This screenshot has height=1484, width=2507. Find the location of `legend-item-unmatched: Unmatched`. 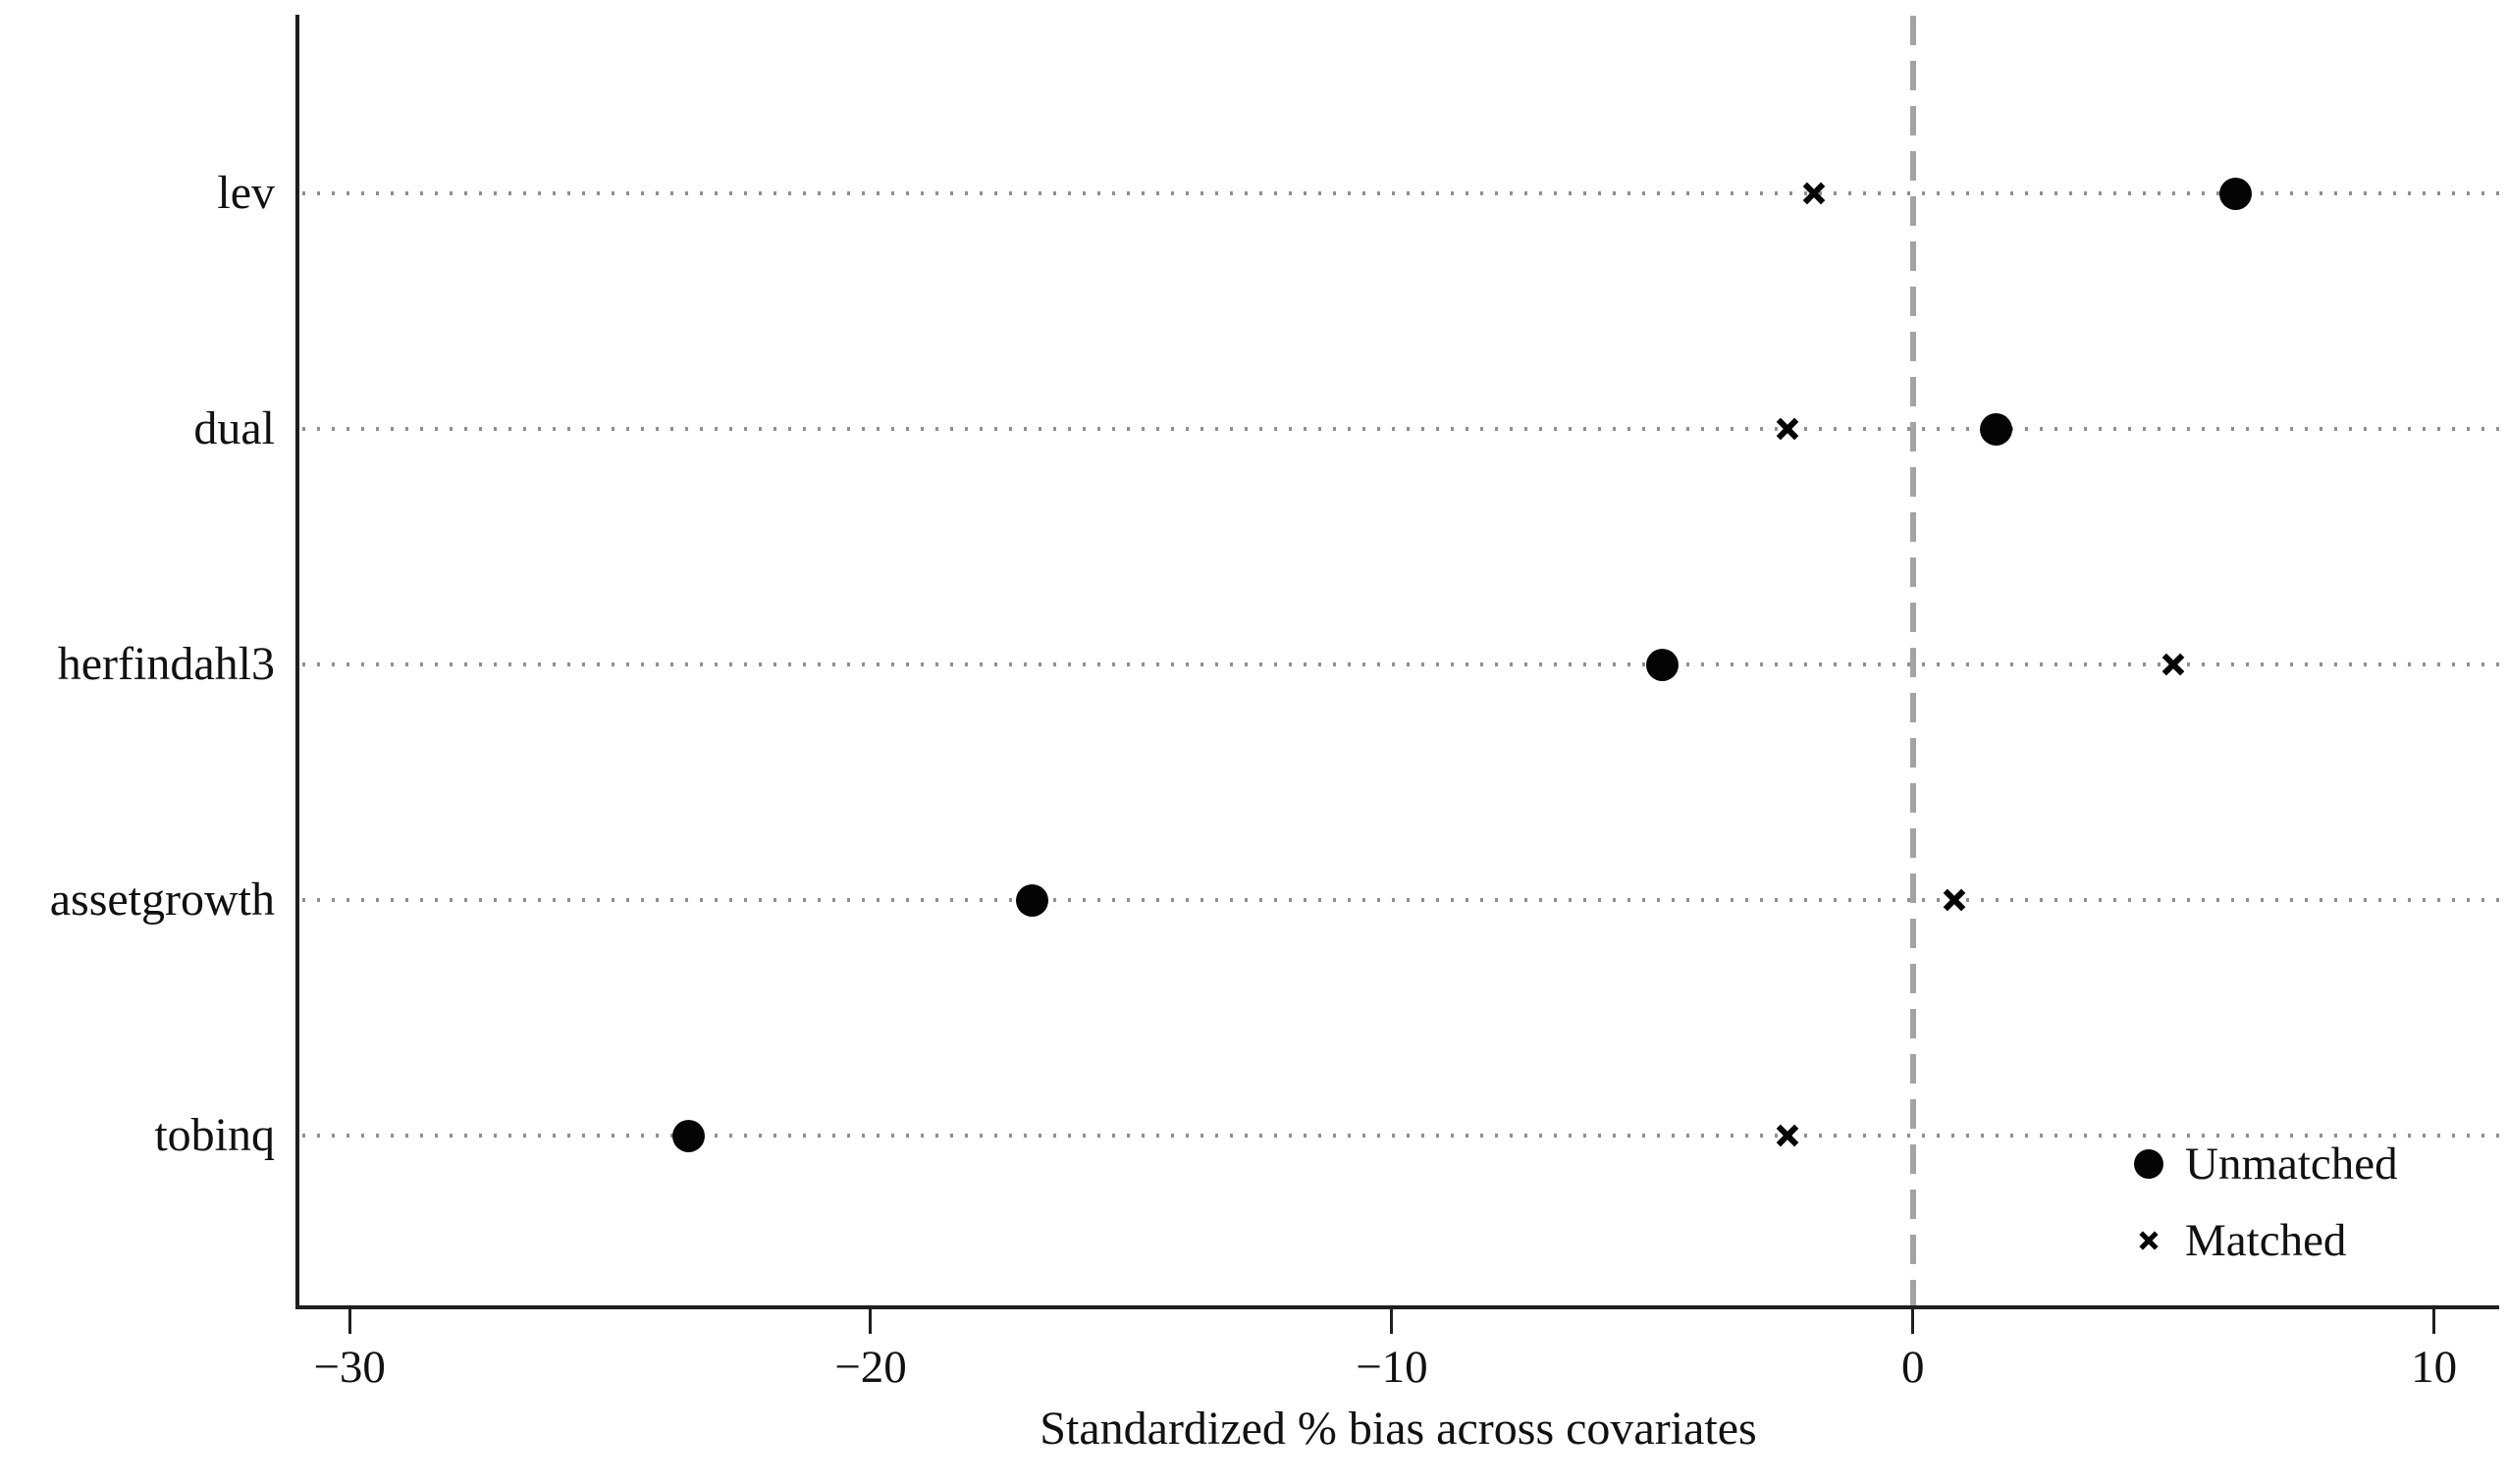

legend-item-unmatched: Unmatched is located at coordinates (2263, 1164).